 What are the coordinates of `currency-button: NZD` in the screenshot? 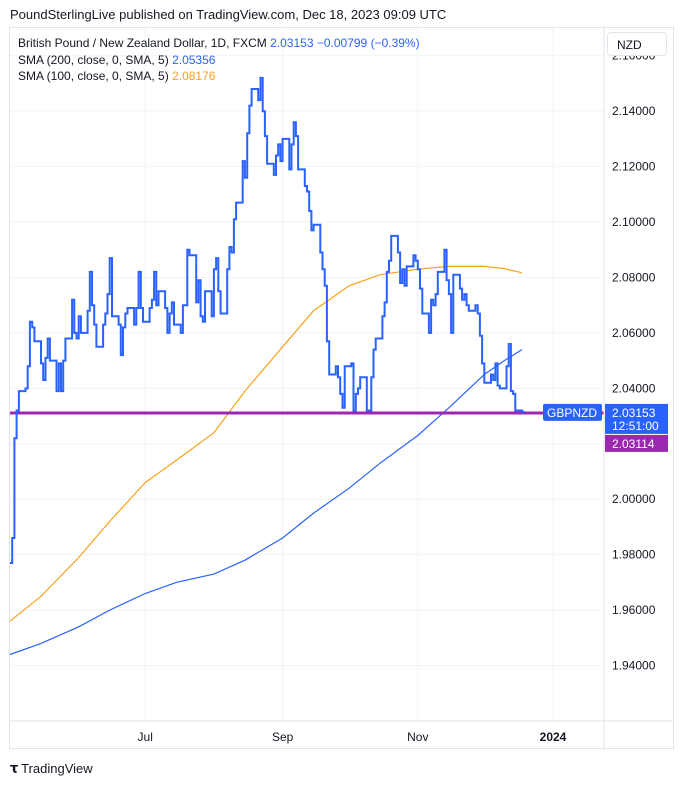 It's located at (637, 44).